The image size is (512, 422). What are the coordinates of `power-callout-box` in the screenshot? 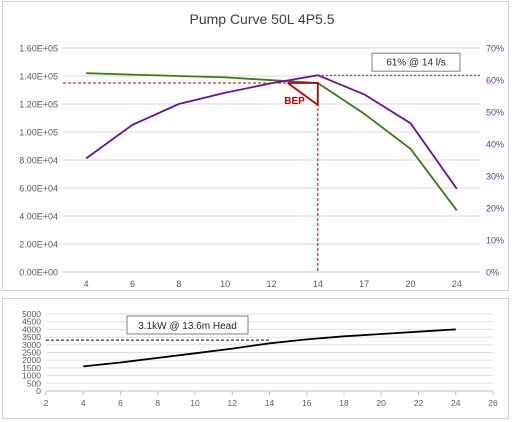 It's located at (187, 325).